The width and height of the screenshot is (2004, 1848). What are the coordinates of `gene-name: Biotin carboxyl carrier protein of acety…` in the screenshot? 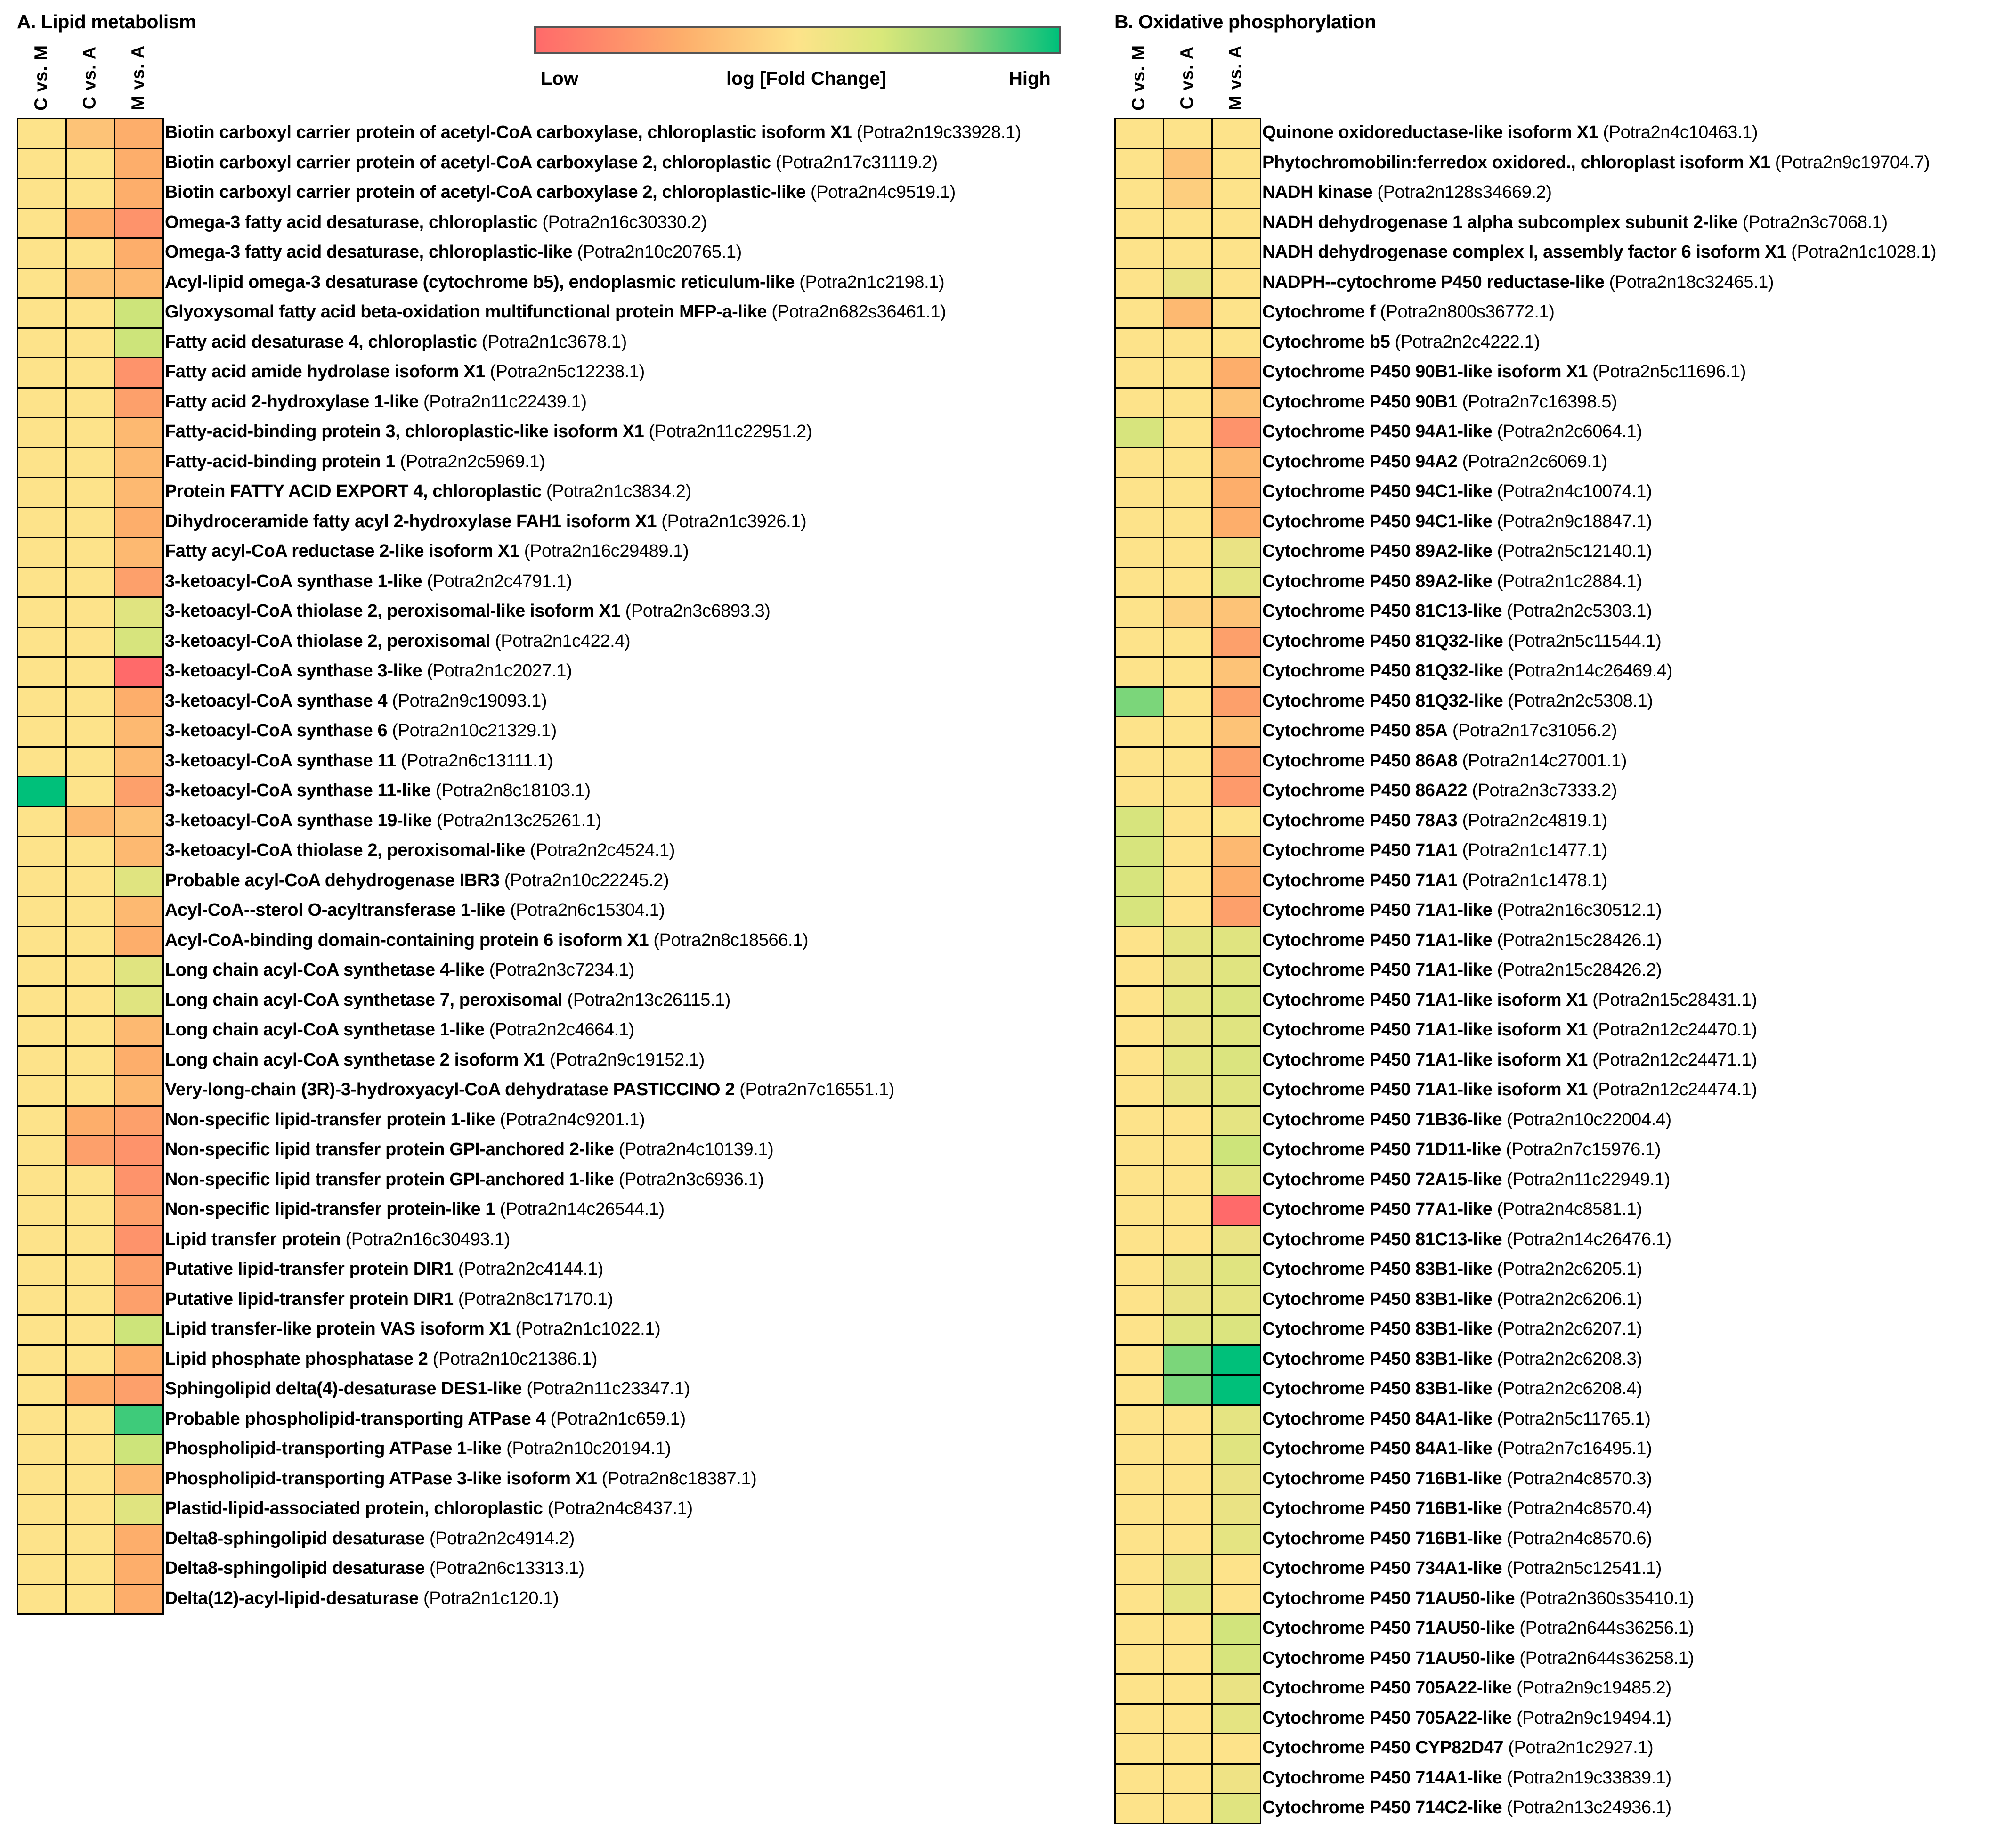 It's located at (468, 162).